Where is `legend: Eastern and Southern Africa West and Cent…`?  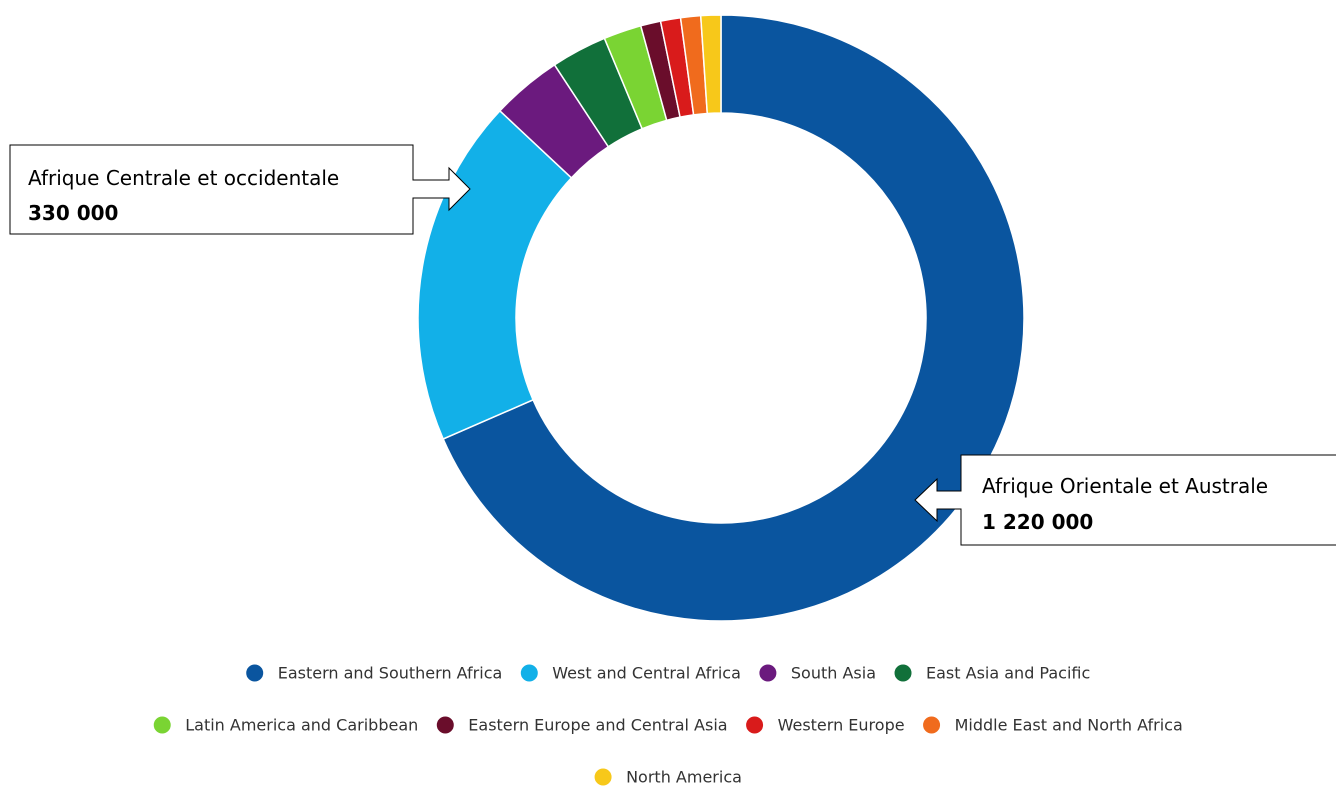
legend: Eastern and Southern Africa West and Cent… is located at coordinates (667, 725).